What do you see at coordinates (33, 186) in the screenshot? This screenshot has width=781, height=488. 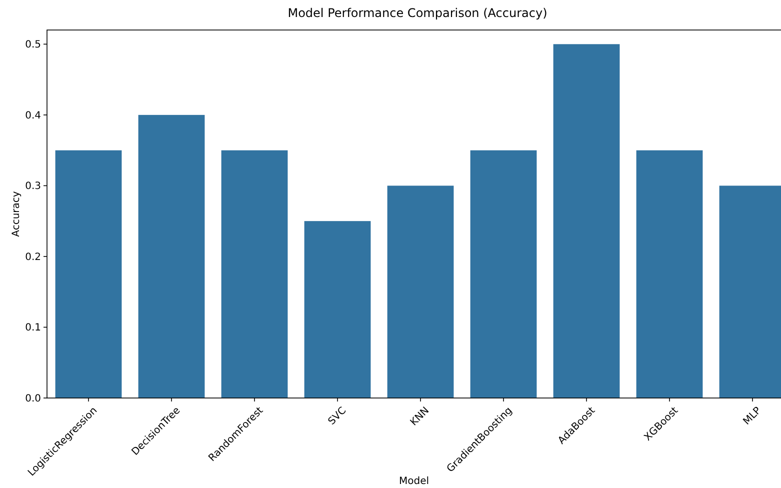 I see `y-tick-label: 0.3` at bounding box center [33, 186].